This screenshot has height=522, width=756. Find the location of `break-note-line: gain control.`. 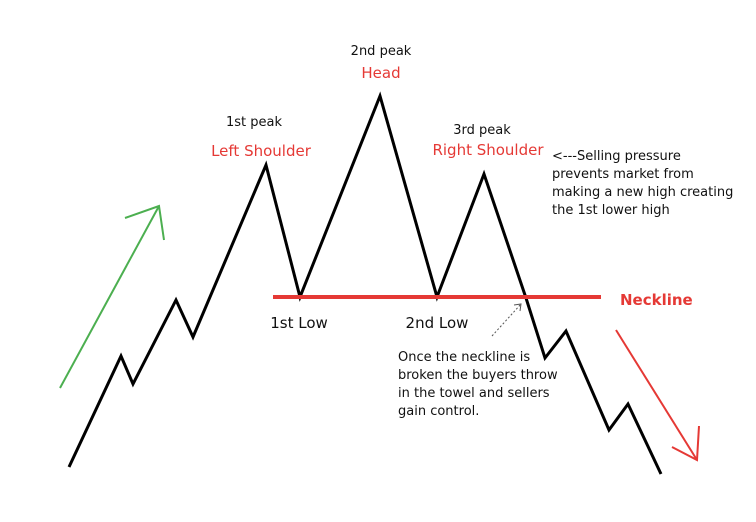

break-note-line: gain control. is located at coordinates (438, 411).